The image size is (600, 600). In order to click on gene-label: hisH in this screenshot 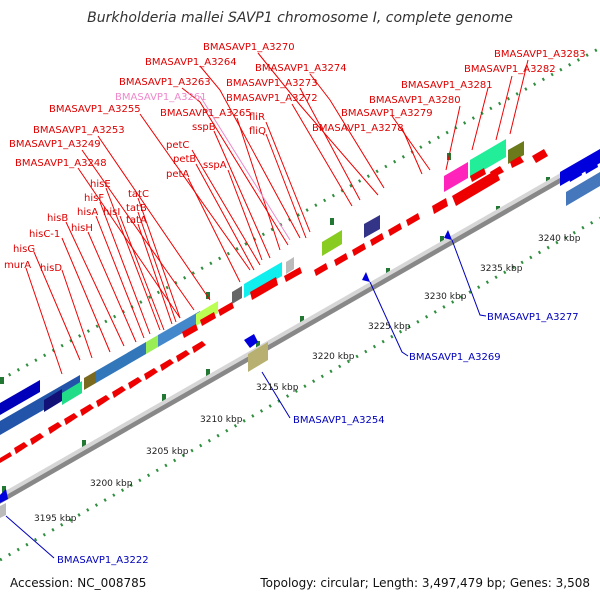, I will do `click(82, 228)`.